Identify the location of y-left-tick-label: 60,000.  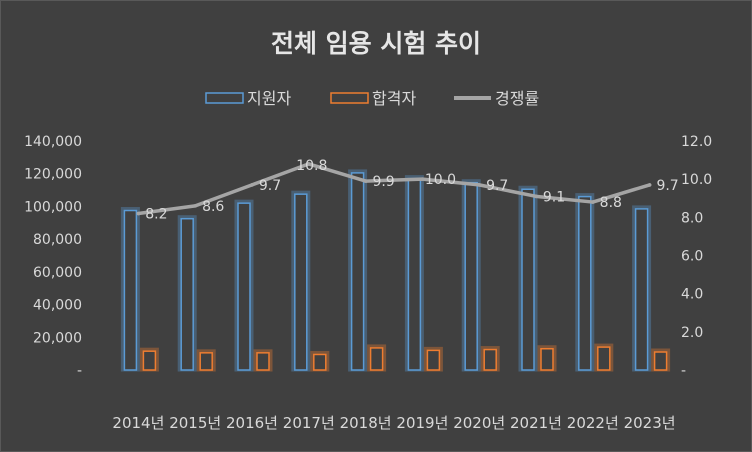
(57, 273).